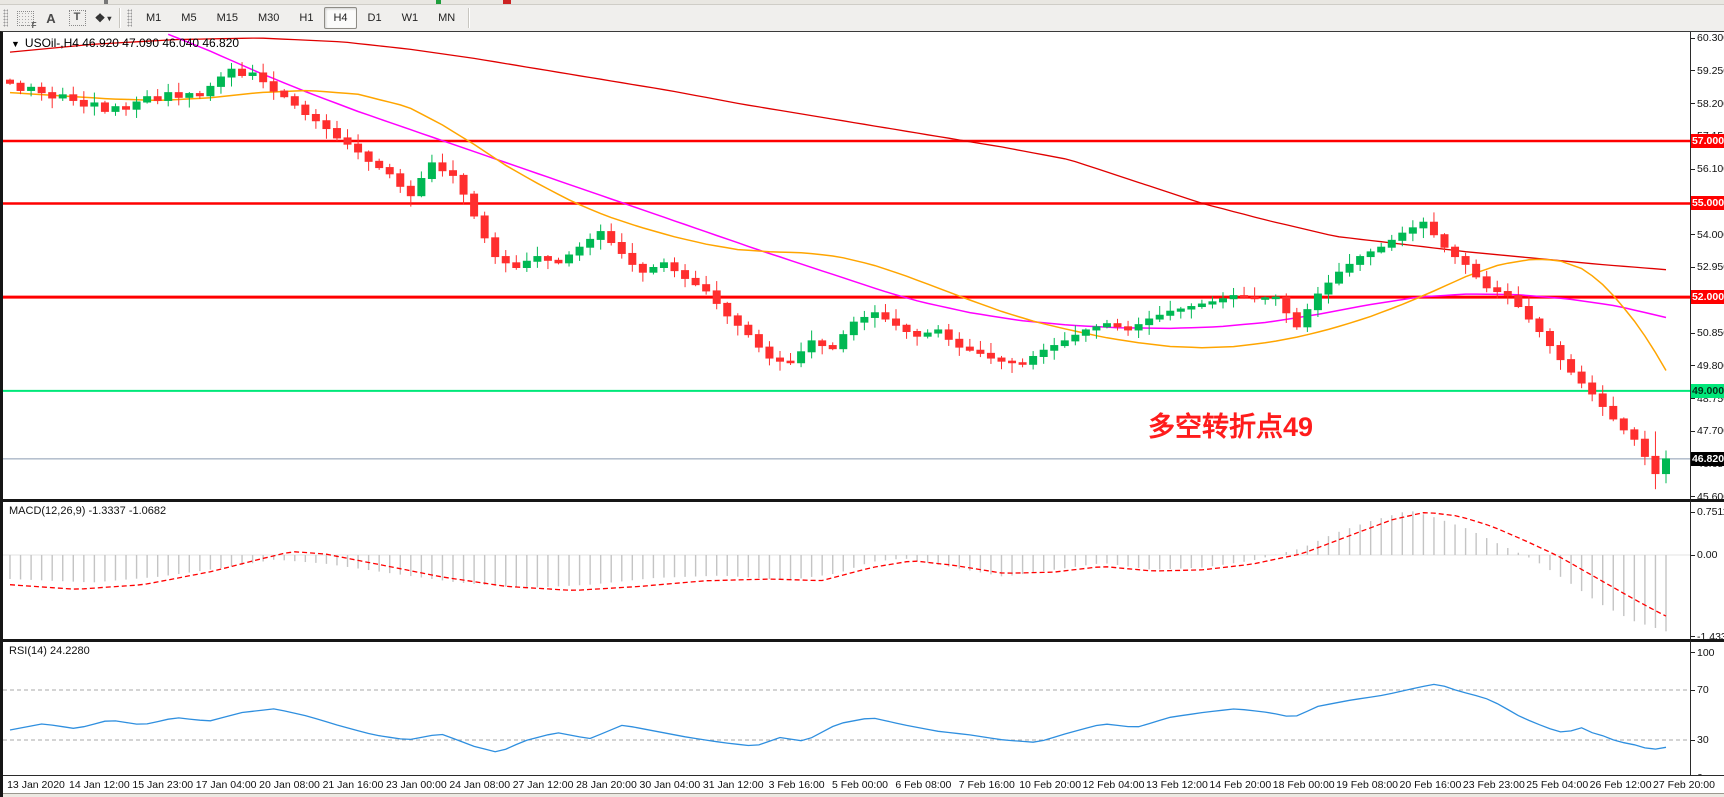 Image resolution: width=1724 pixels, height=797 pixels. What do you see at coordinates (132, 43) in the screenshot?
I see `chart-title-text: USOil-,H4 46.920 47.090 46.040 46.820` at bounding box center [132, 43].